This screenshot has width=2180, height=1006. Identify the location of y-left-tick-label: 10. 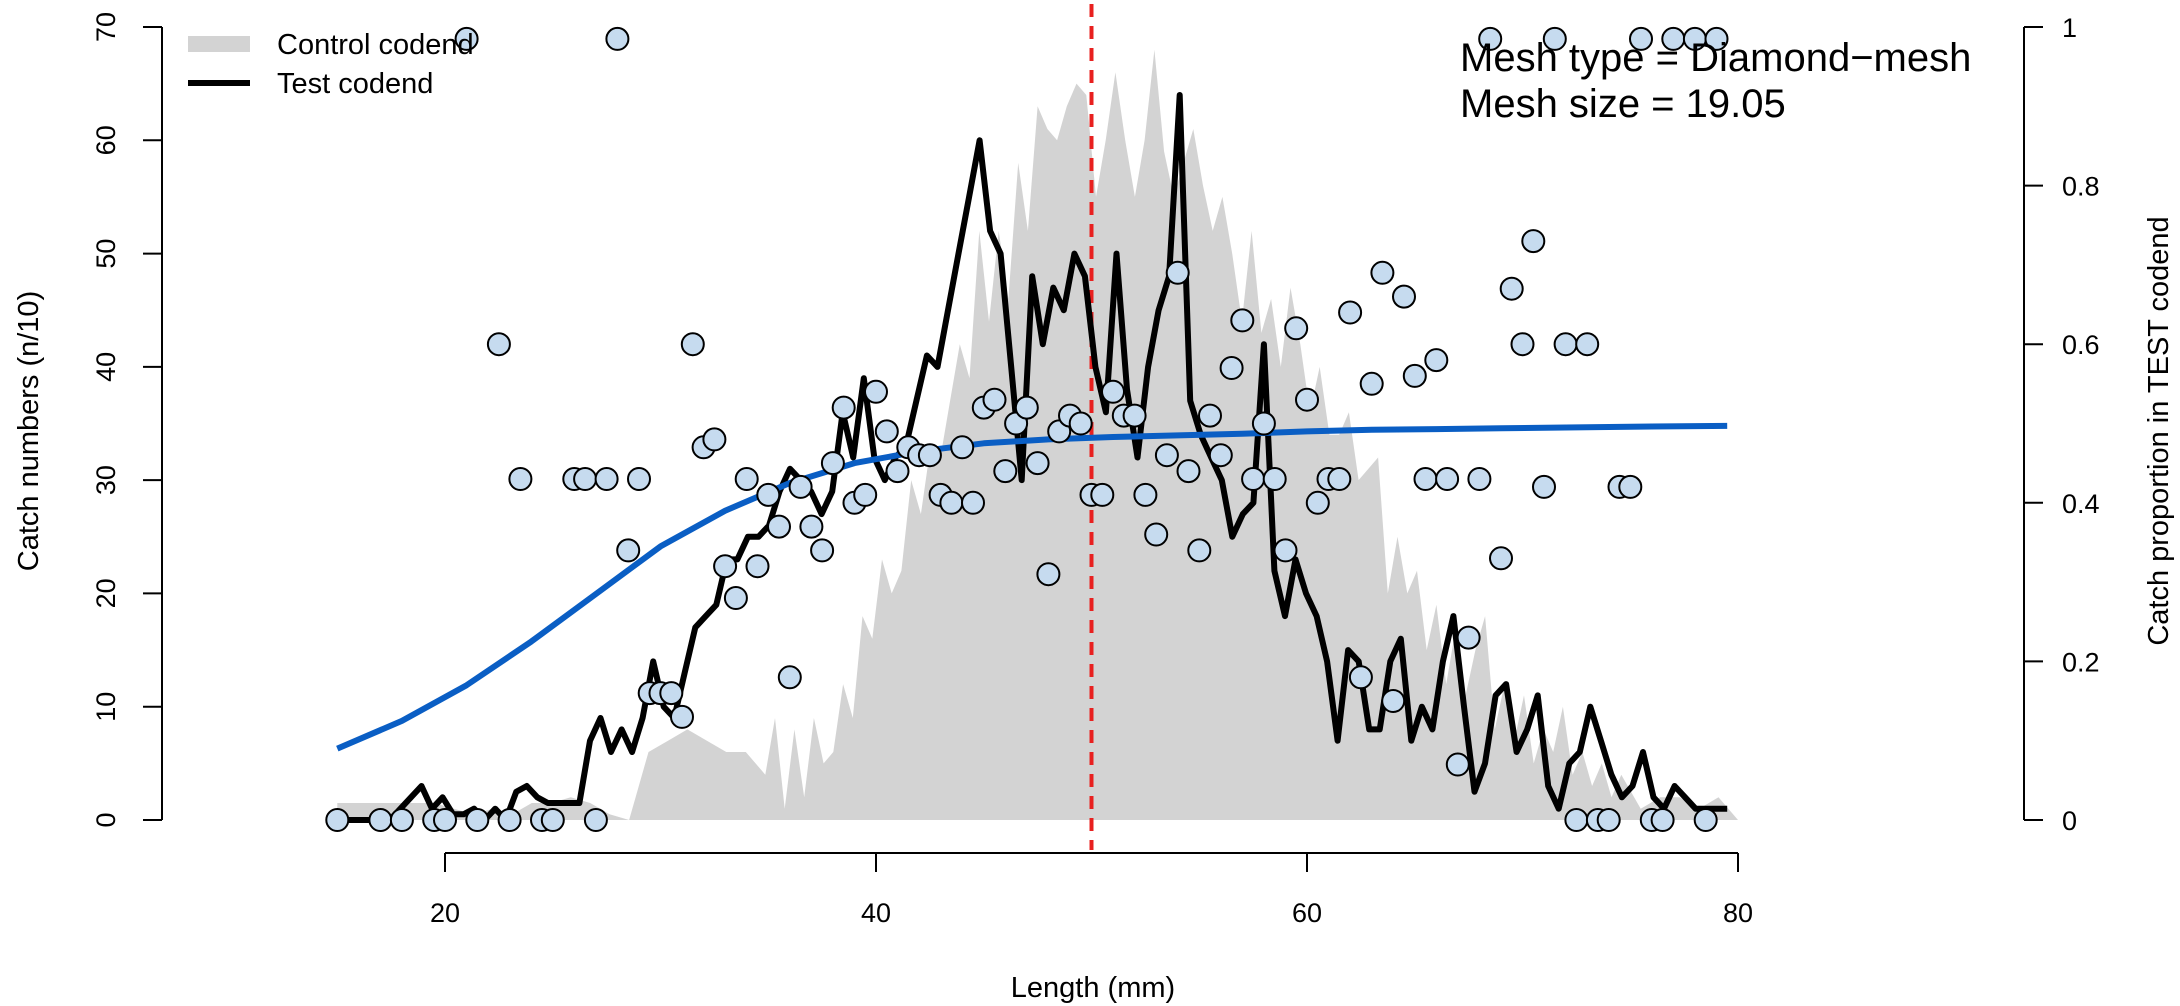
(106, 707).